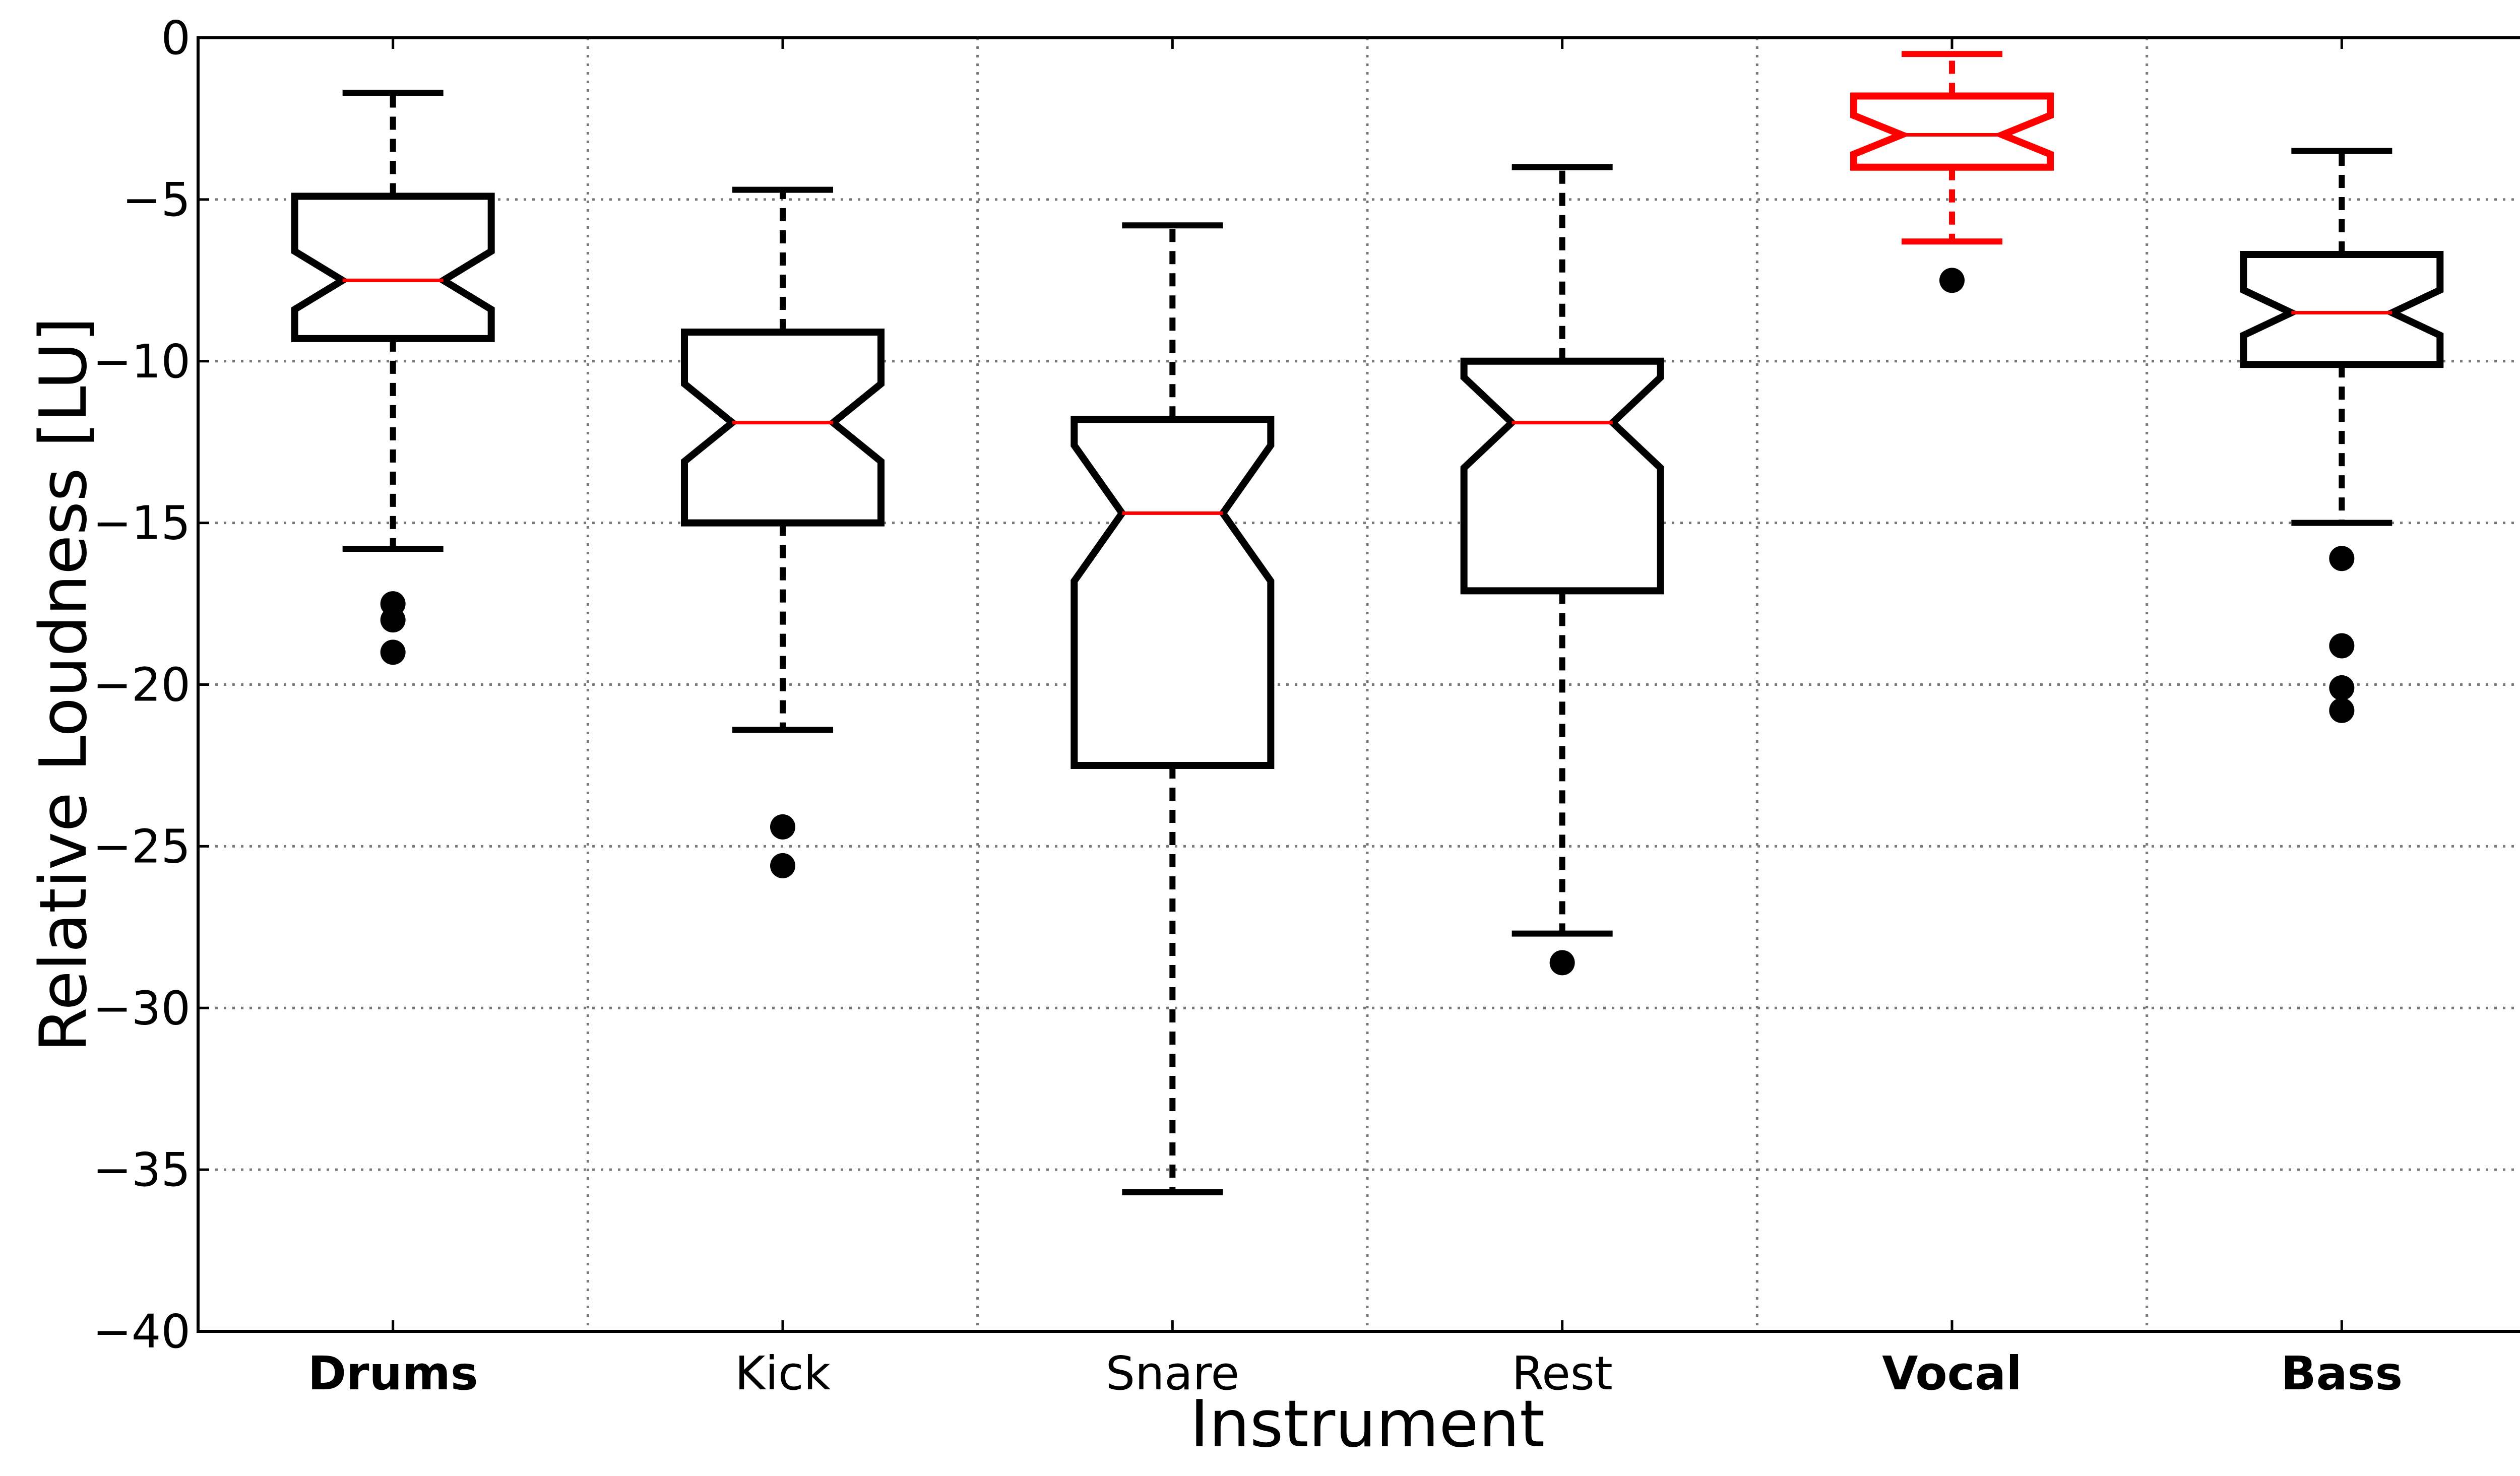  Describe the element at coordinates (393, 378) in the screenshot. I see `box-drums` at that location.